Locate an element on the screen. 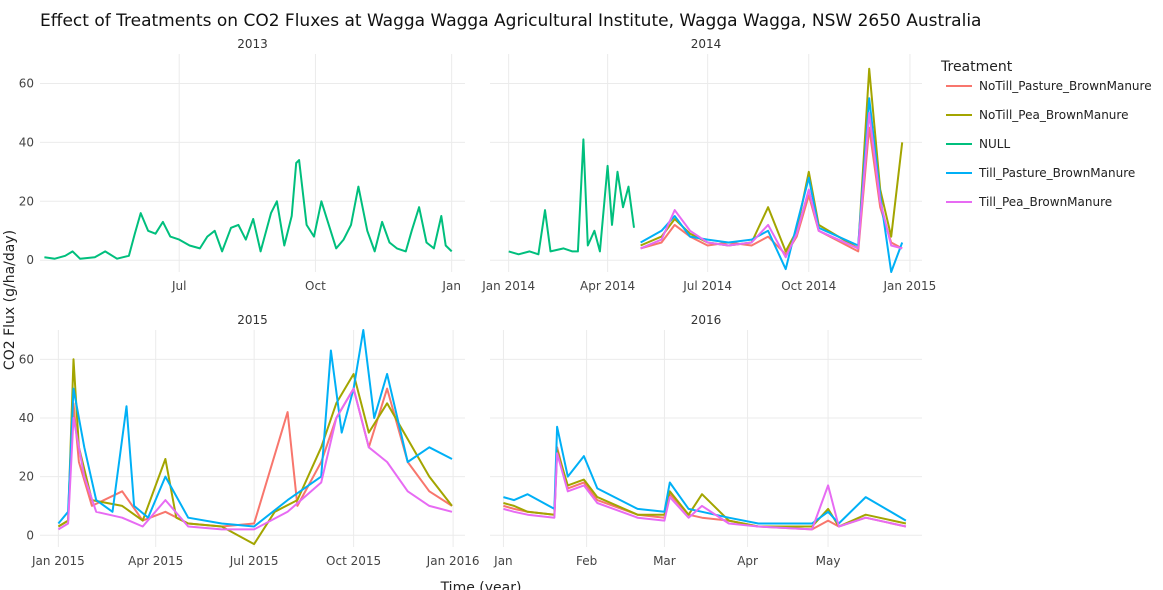 Image resolution: width=1163 pixels, height=590 pixels. facet-strip-label: 2015 is located at coordinates (252, 320).